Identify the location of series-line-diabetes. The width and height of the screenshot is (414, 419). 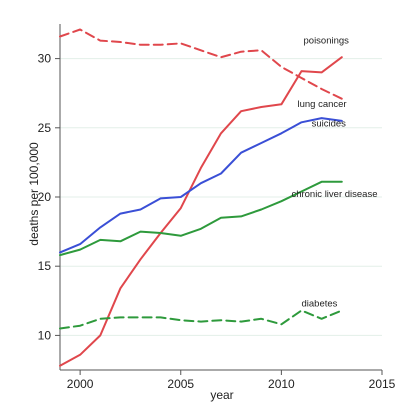
(201, 319).